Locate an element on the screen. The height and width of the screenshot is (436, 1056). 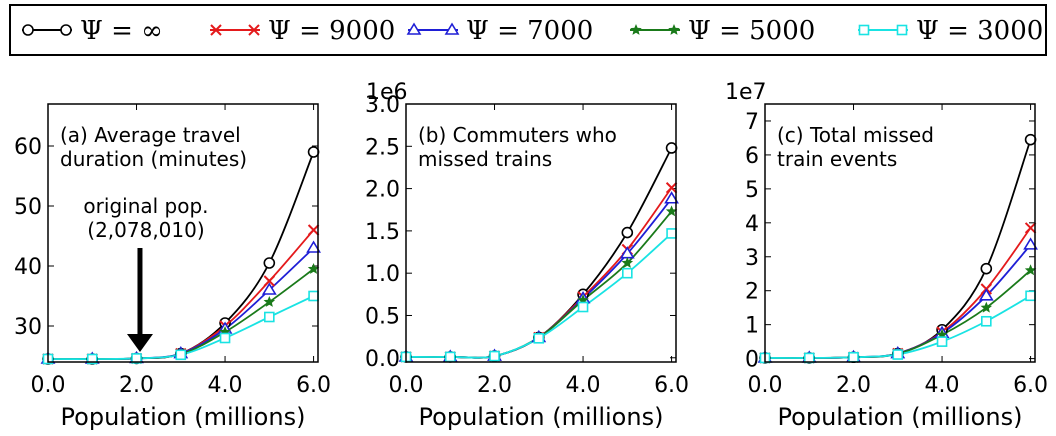
y-tick-label: 50 is located at coordinates (28, 207).